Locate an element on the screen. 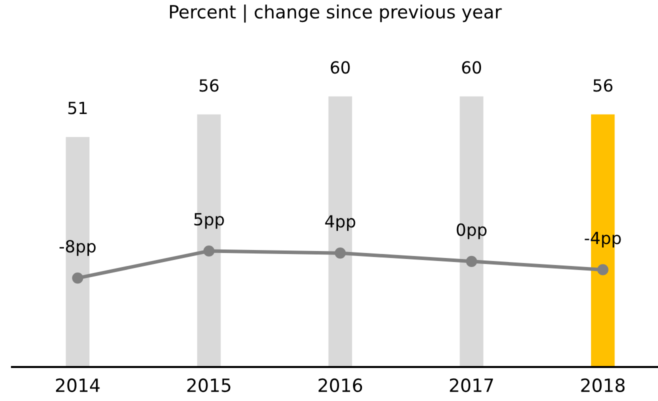  x-tick-label: 2015 is located at coordinates (208, 385).